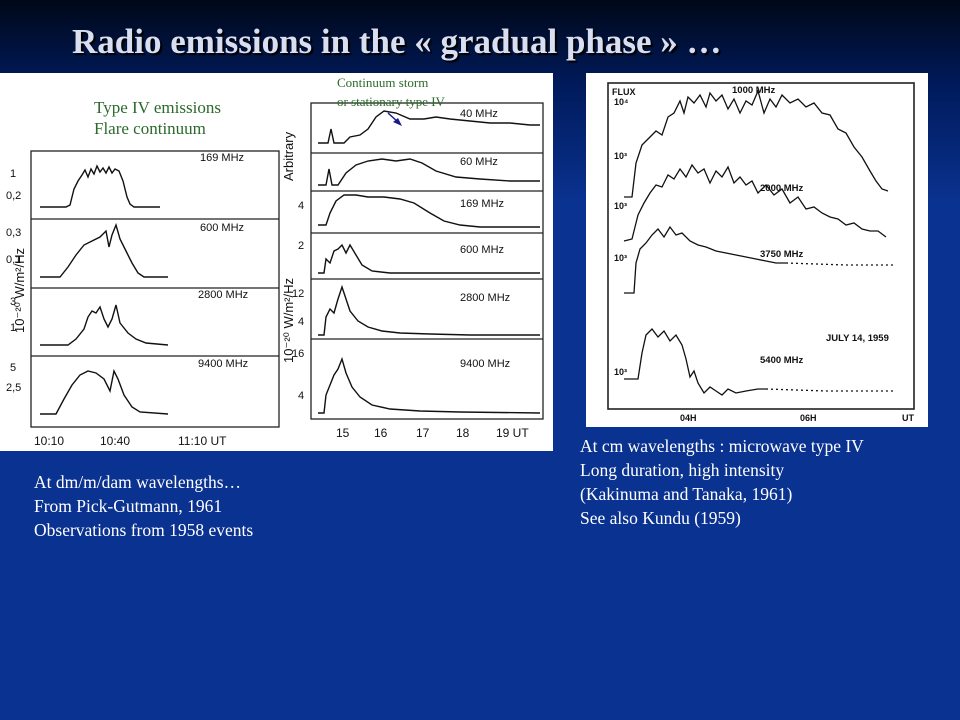 The width and height of the screenshot is (960, 720). Describe the element at coordinates (624, 92) in the screenshot. I see `flux-axis-label: FLUX` at that location.